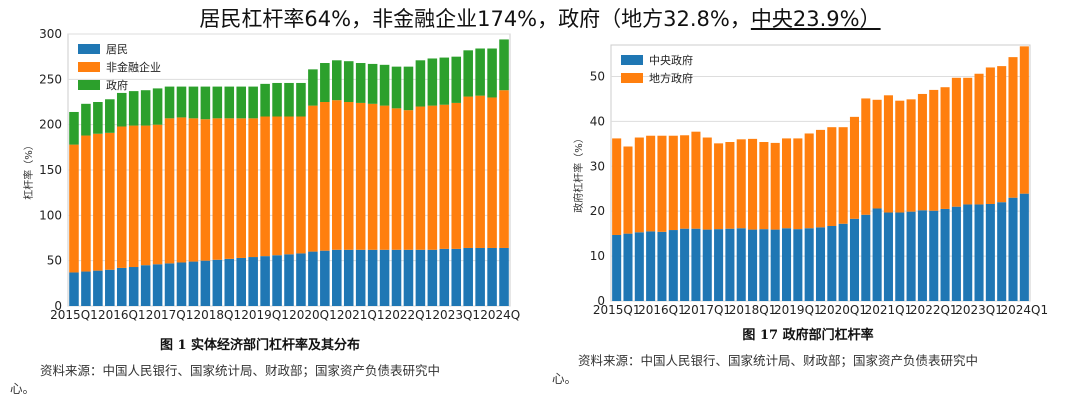 The image size is (1080, 408). I want to click on y-tick-label: 150, so click(50, 170).